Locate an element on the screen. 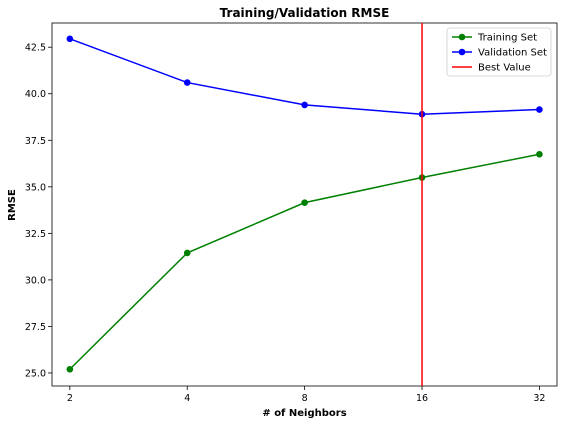 Image resolution: width=568 pixels, height=424 pixels. legend-marker-training-set is located at coordinates (462, 37).